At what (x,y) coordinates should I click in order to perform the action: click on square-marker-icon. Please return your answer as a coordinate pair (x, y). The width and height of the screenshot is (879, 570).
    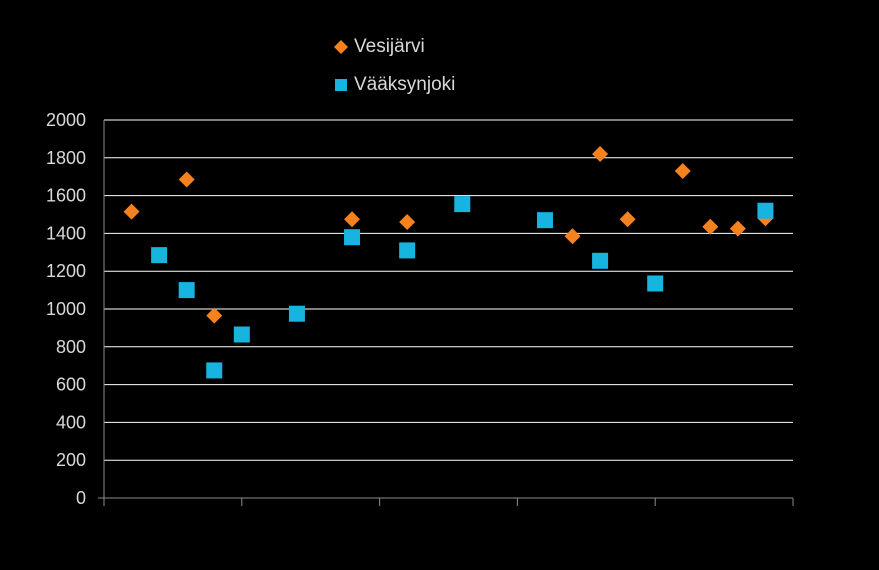
    Looking at the image, I should click on (341, 85).